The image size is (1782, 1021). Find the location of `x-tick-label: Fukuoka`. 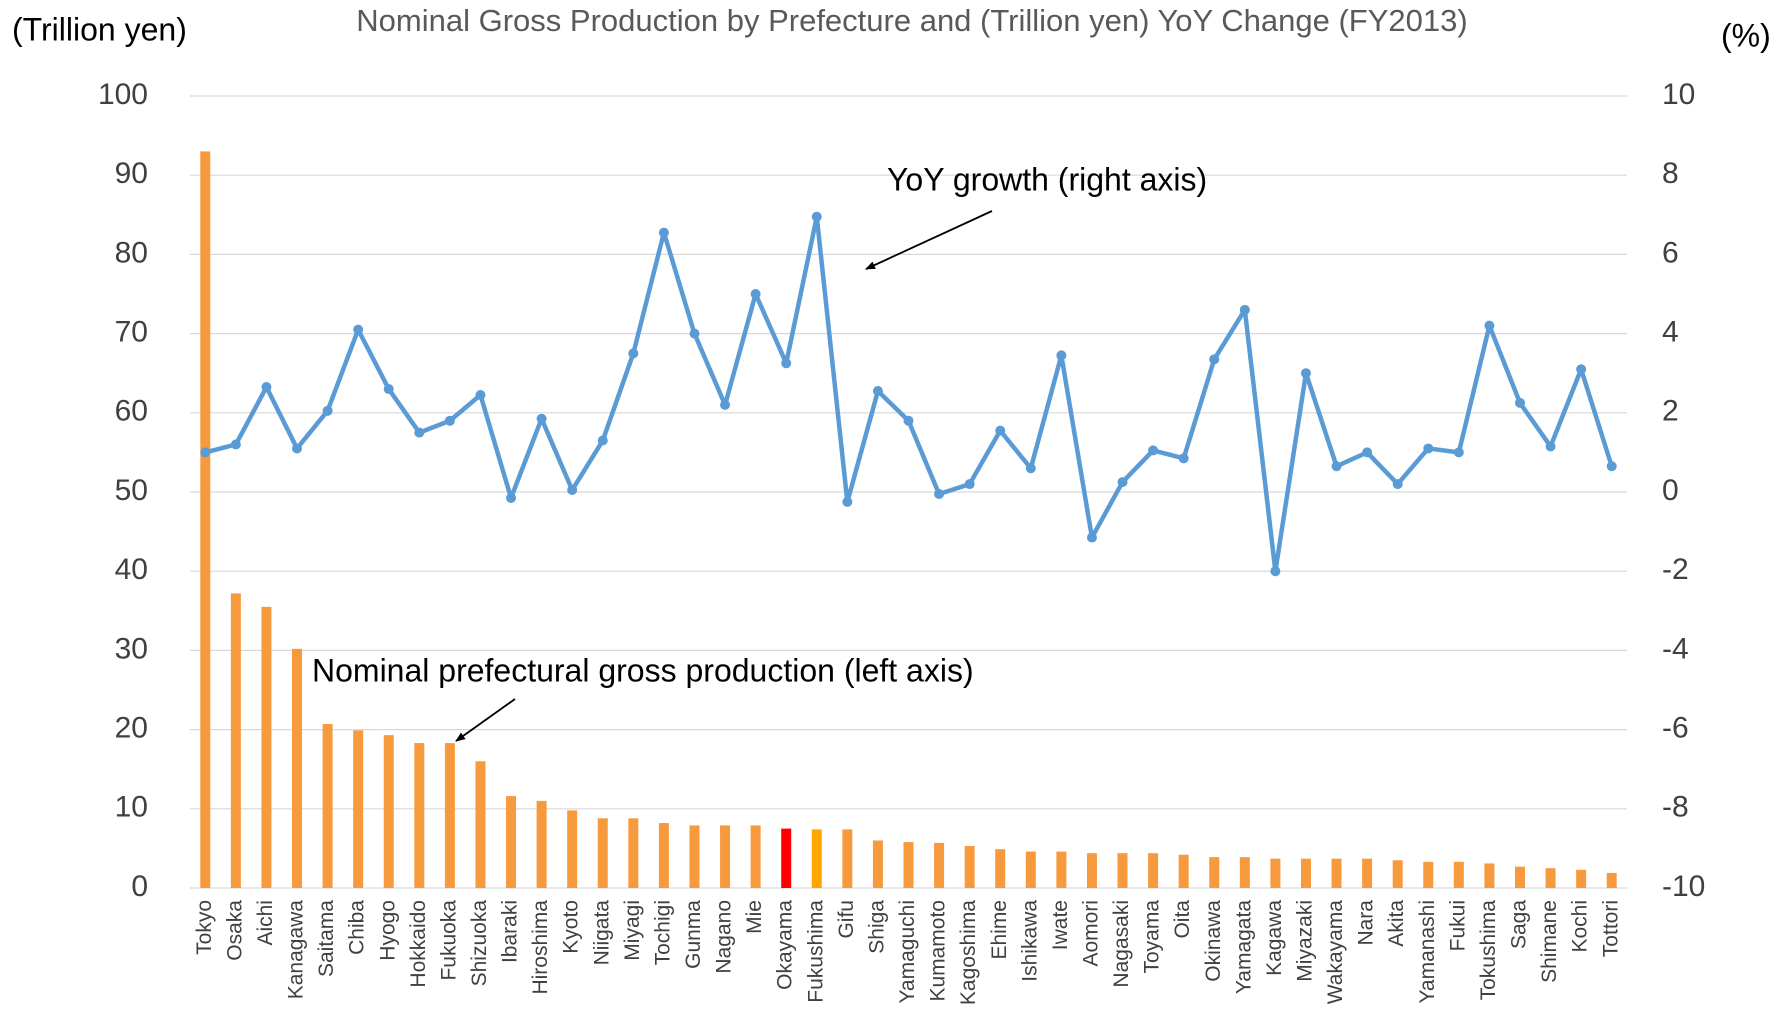

x-tick-label: Fukuoka is located at coordinates (448, 940).